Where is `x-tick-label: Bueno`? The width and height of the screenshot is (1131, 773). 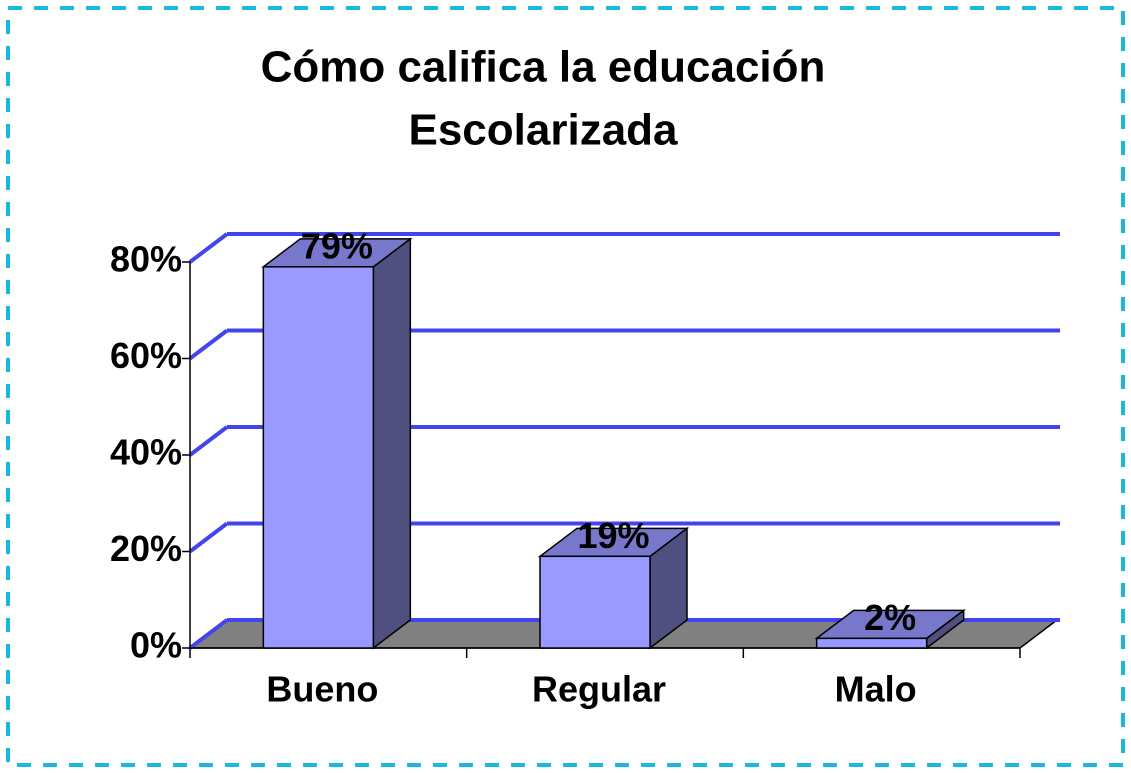 x-tick-label: Bueno is located at coordinates (322, 689).